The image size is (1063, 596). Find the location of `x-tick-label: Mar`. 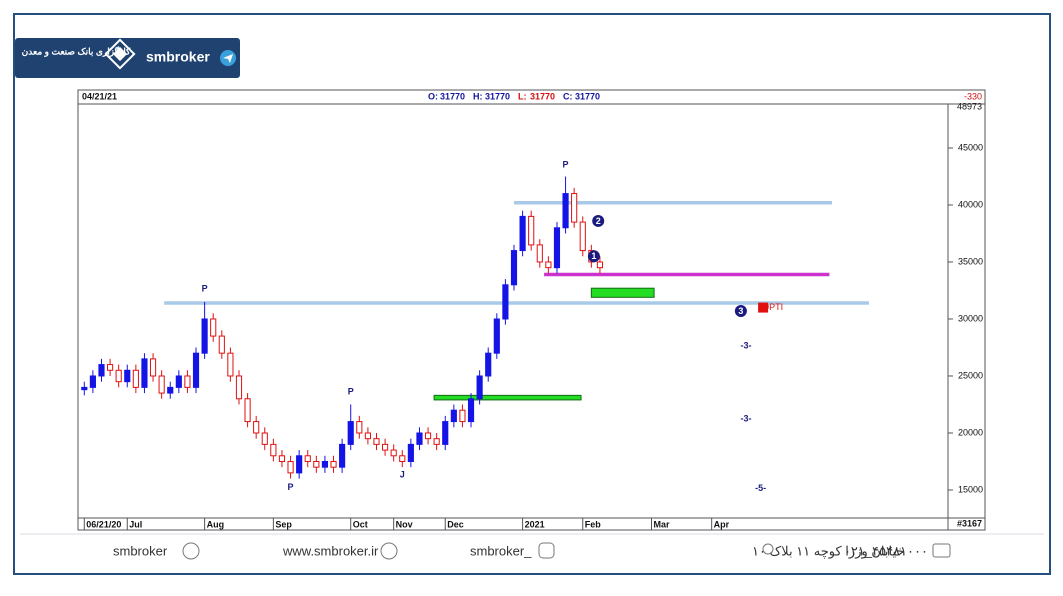

x-tick-label: Mar is located at coordinates (662, 524).